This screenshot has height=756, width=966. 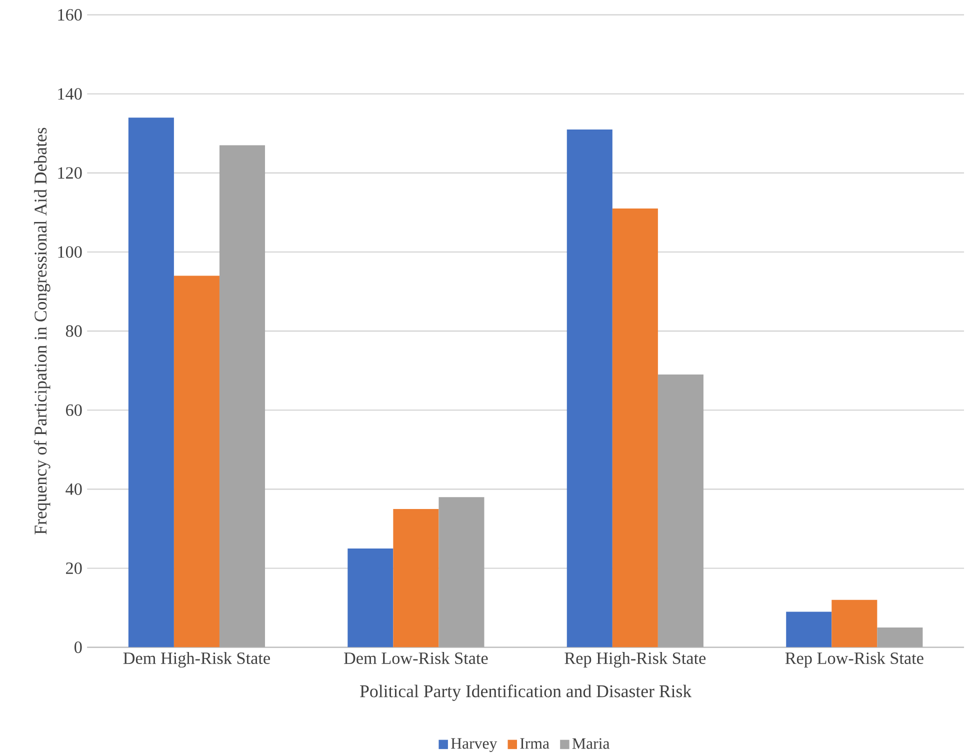 I want to click on y-tick-label: 100, so click(x=70, y=252).